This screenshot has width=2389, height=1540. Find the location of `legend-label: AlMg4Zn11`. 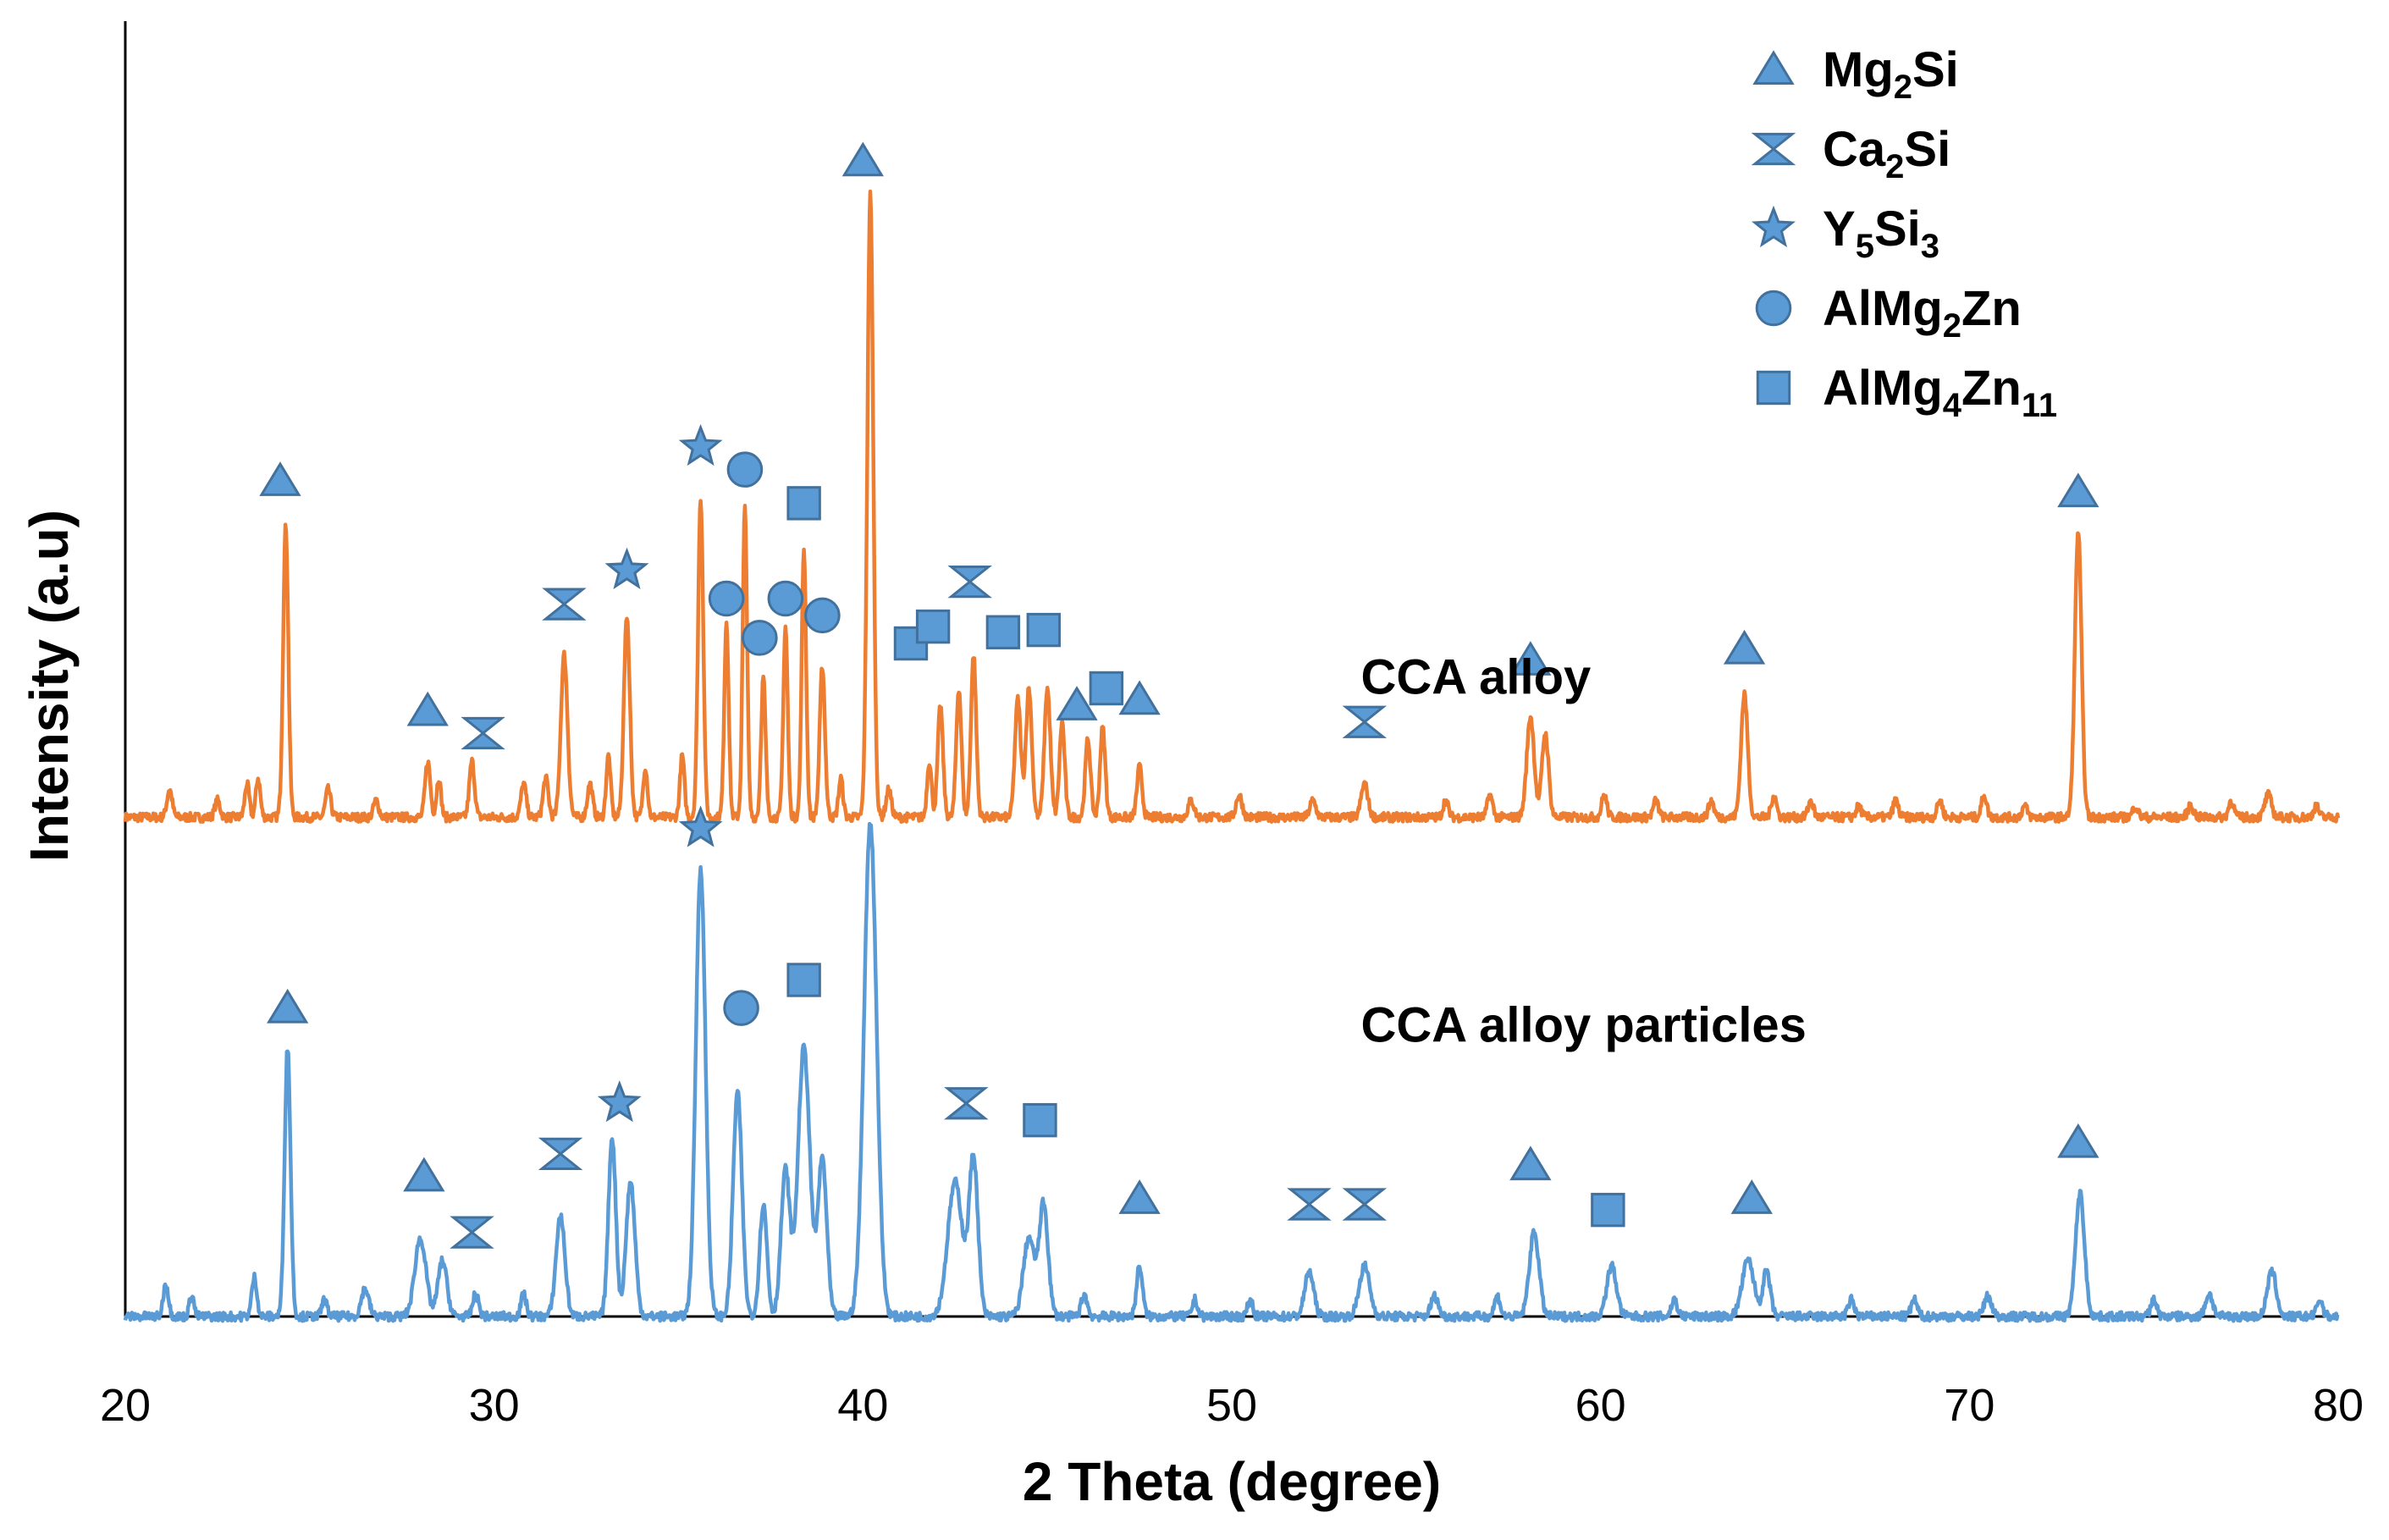

legend-label: AlMg4Zn11 is located at coordinates (1940, 392).